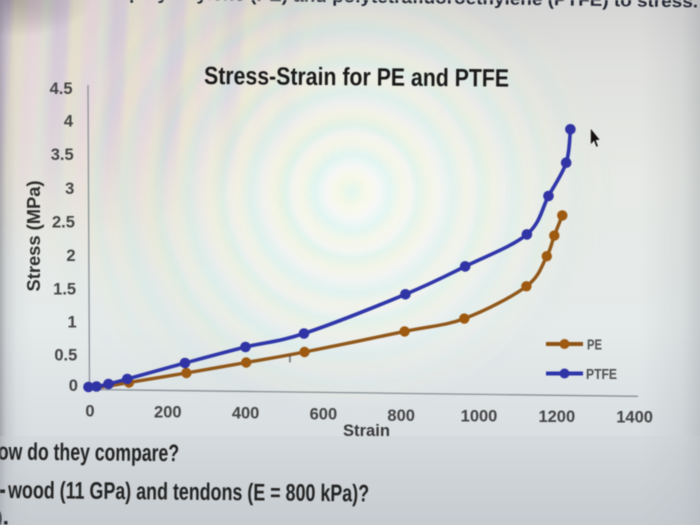 The width and height of the screenshot is (700, 525). What do you see at coordinates (69, 122) in the screenshot?
I see `svg-text: 4` at bounding box center [69, 122].